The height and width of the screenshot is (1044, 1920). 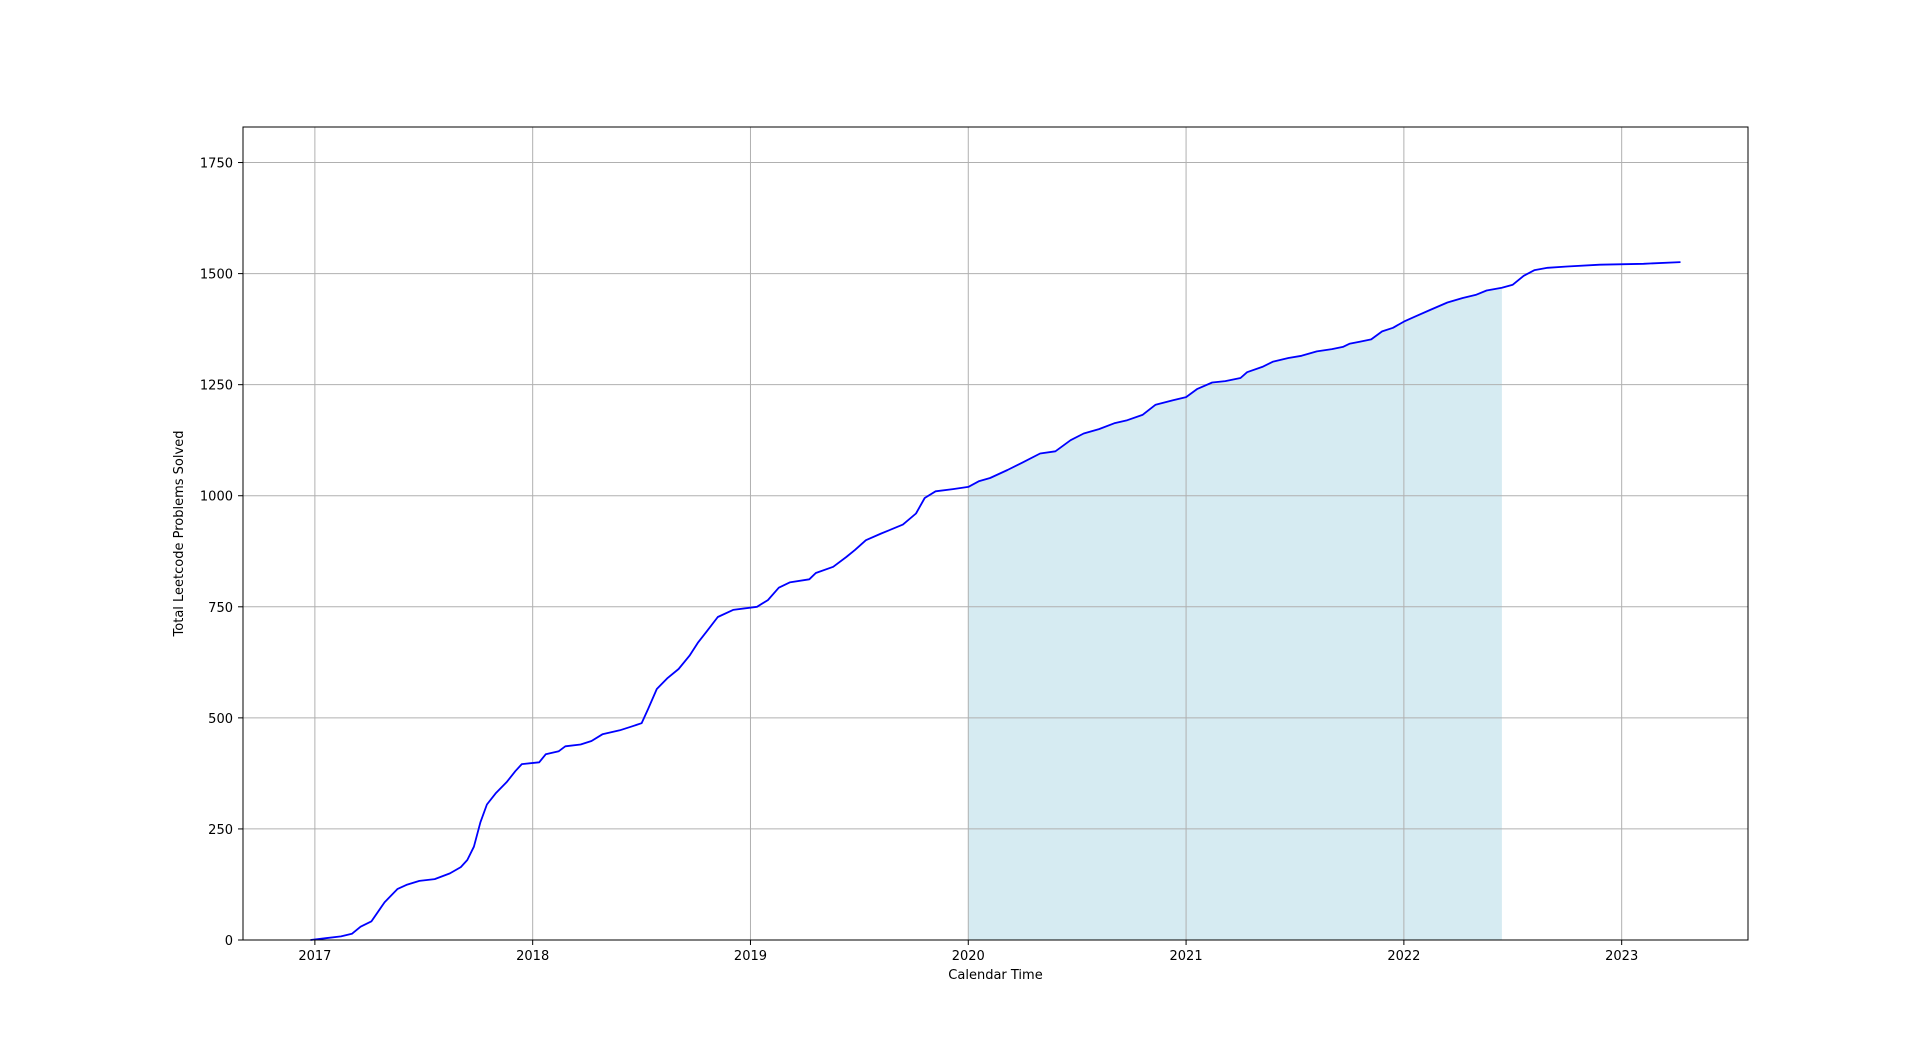 What do you see at coordinates (314, 956) in the screenshot?
I see `x-tick-label: 2017` at bounding box center [314, 956].